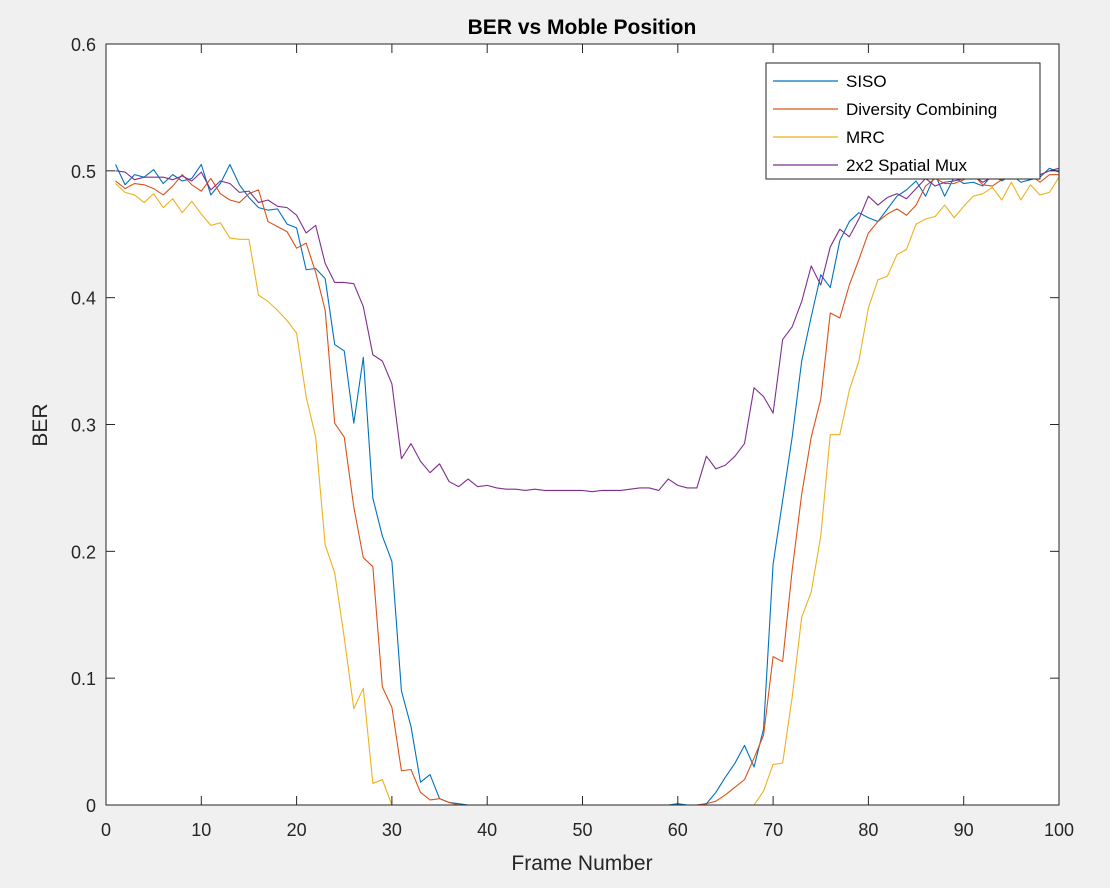  Describe the element at coordinates (83, 679) in the screenshot. I see `y-tick-label: 0.1` at that location.